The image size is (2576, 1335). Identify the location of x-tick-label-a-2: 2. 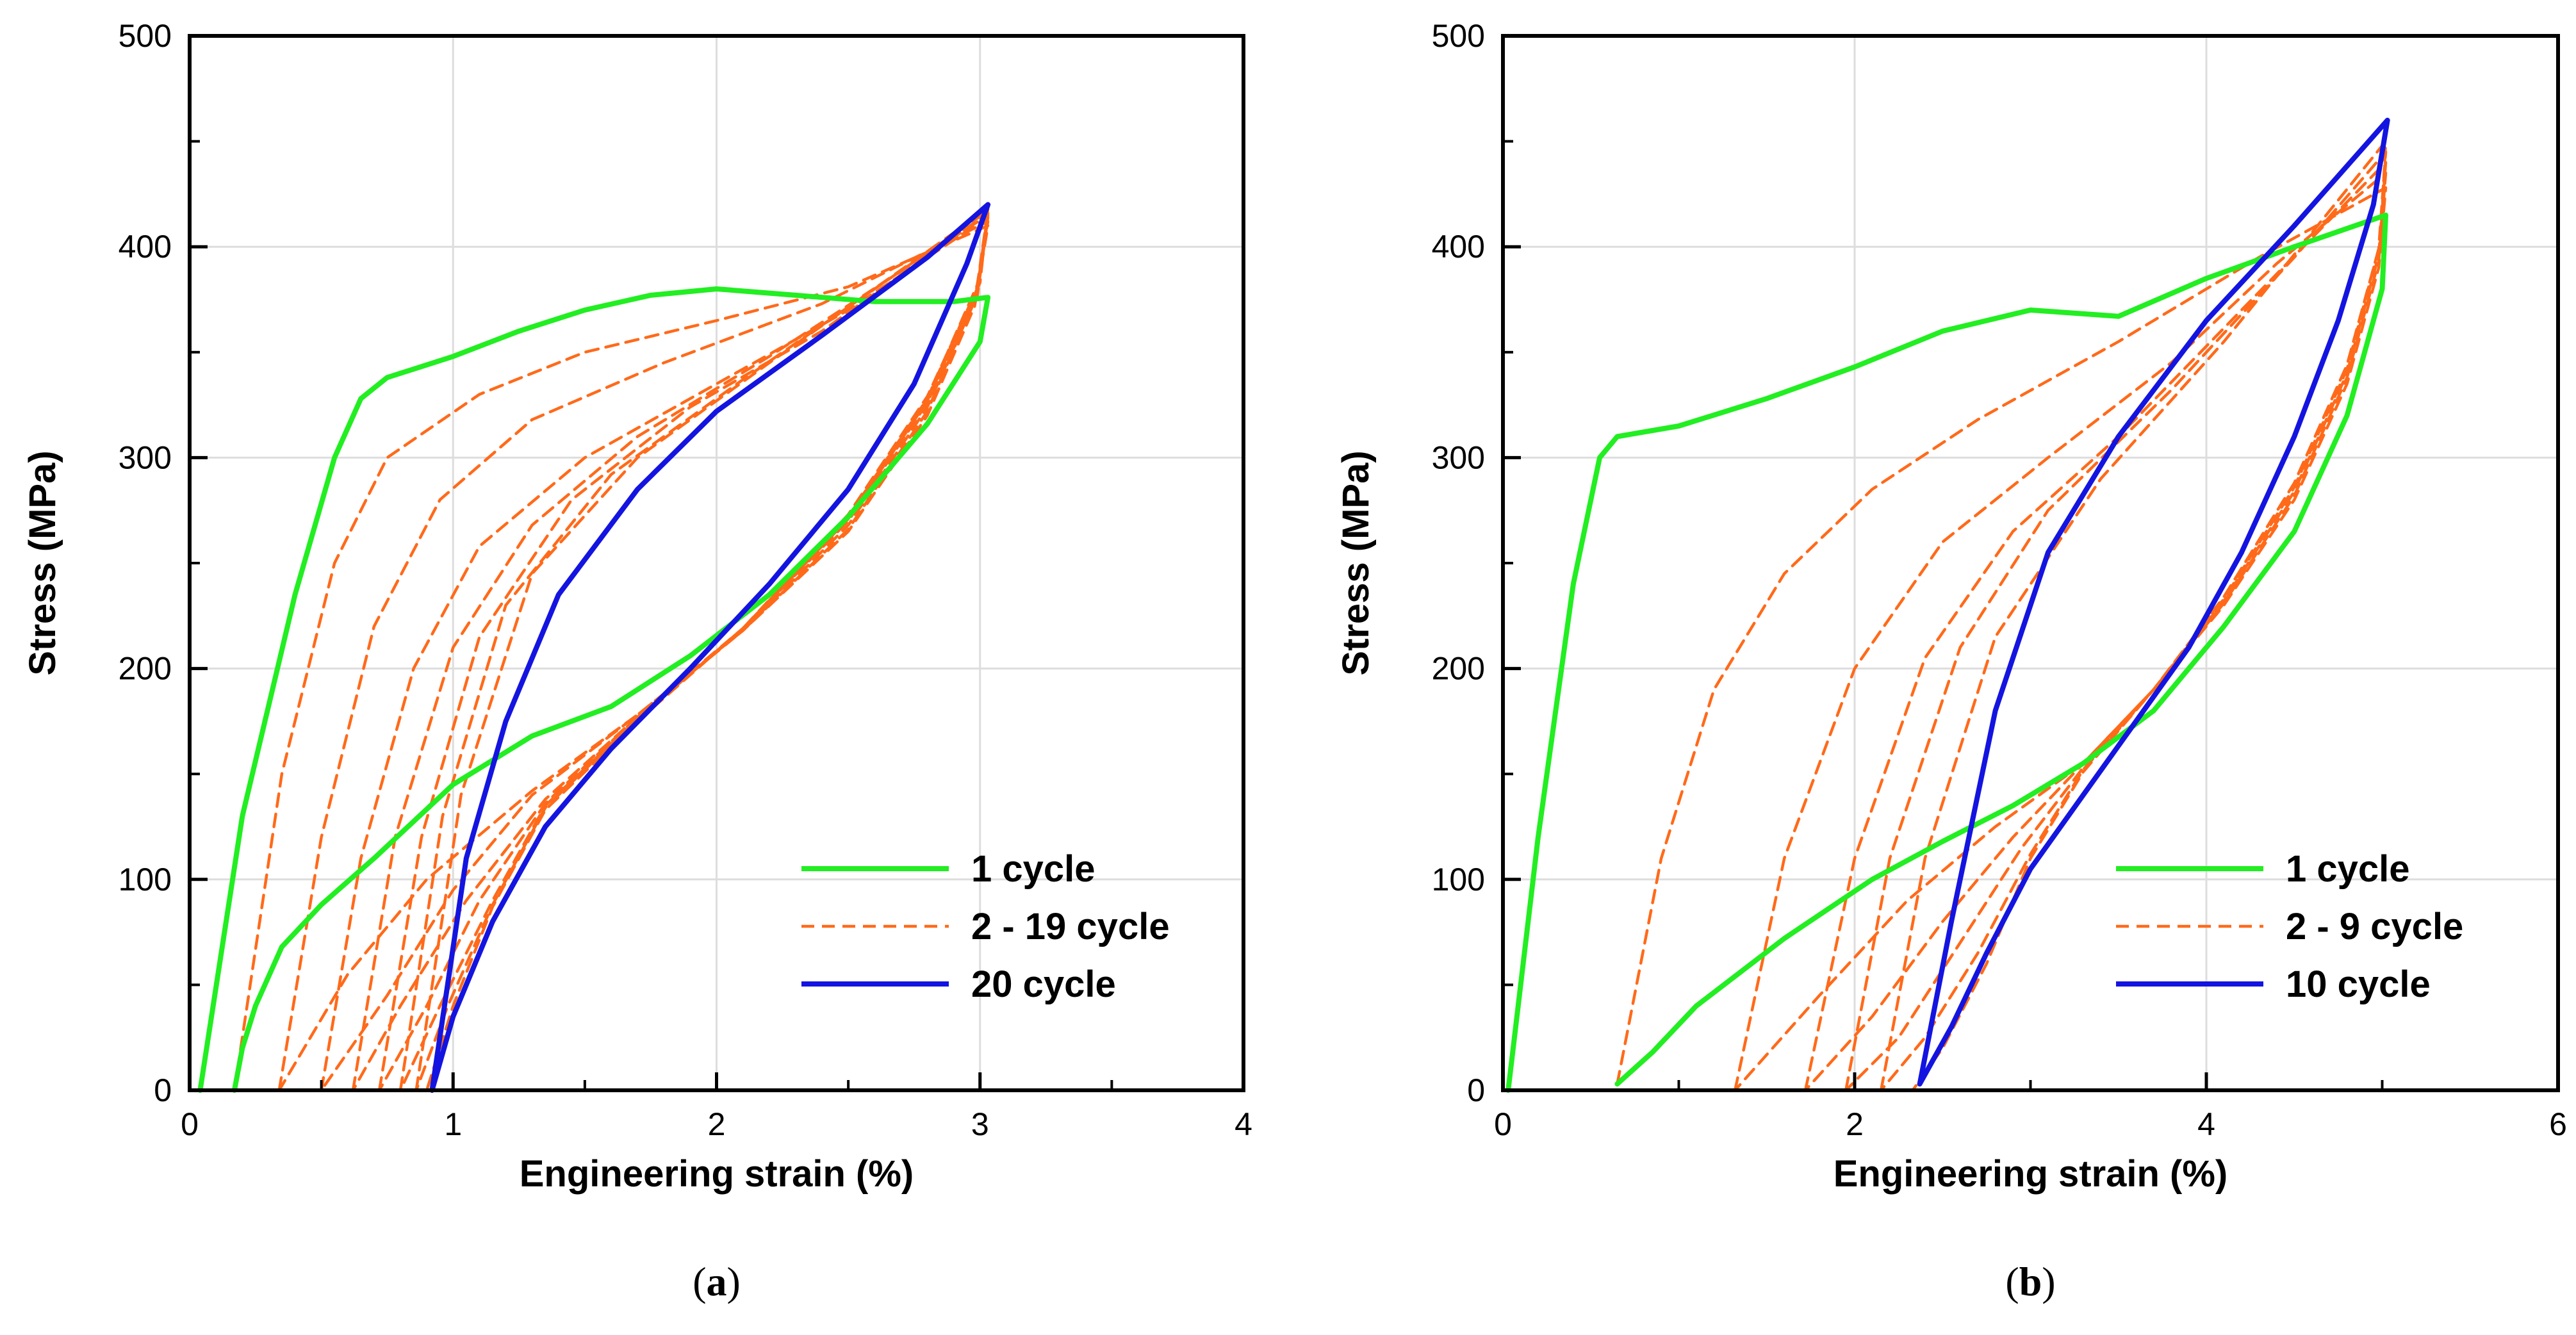
(717, 1124).